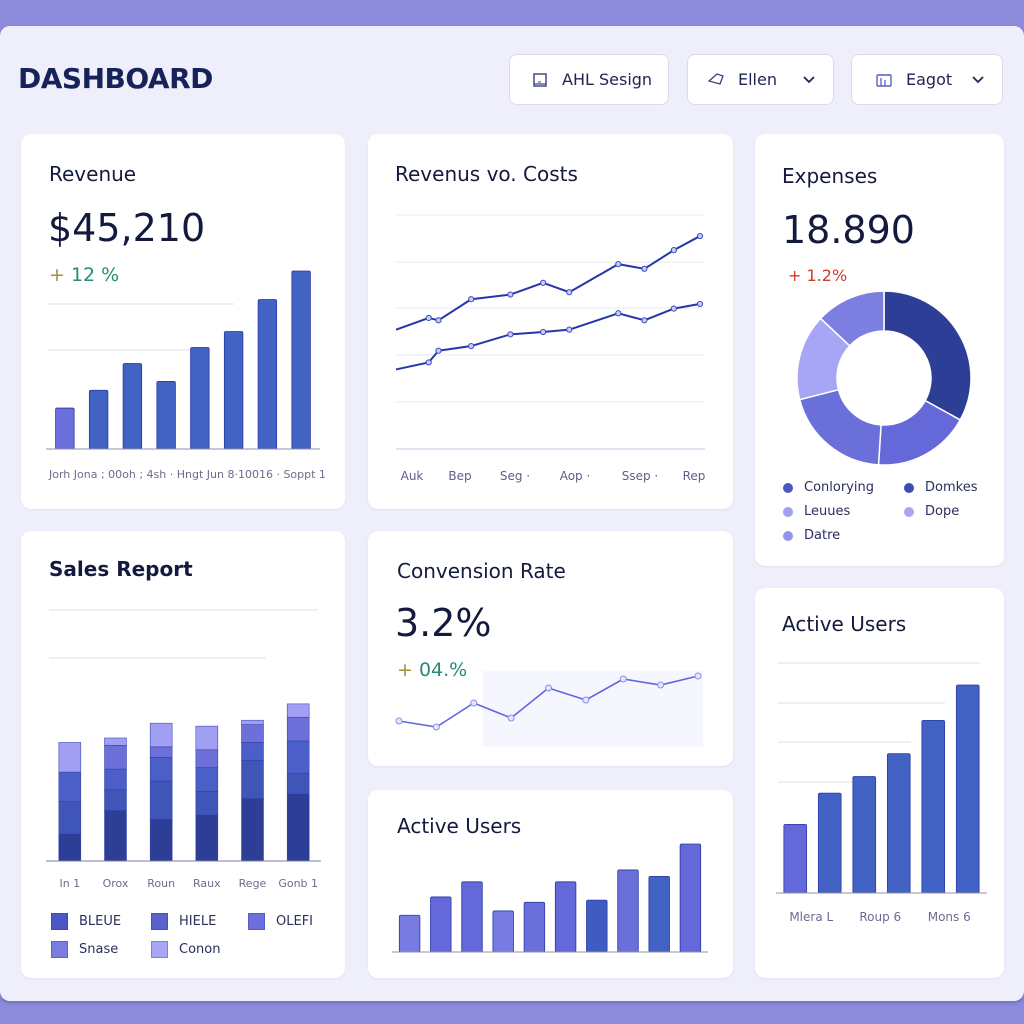  What do you see at coordinates (549, 709) in the screenshot?
I see `conversion-line-chart` at bounding box center [549, 709].